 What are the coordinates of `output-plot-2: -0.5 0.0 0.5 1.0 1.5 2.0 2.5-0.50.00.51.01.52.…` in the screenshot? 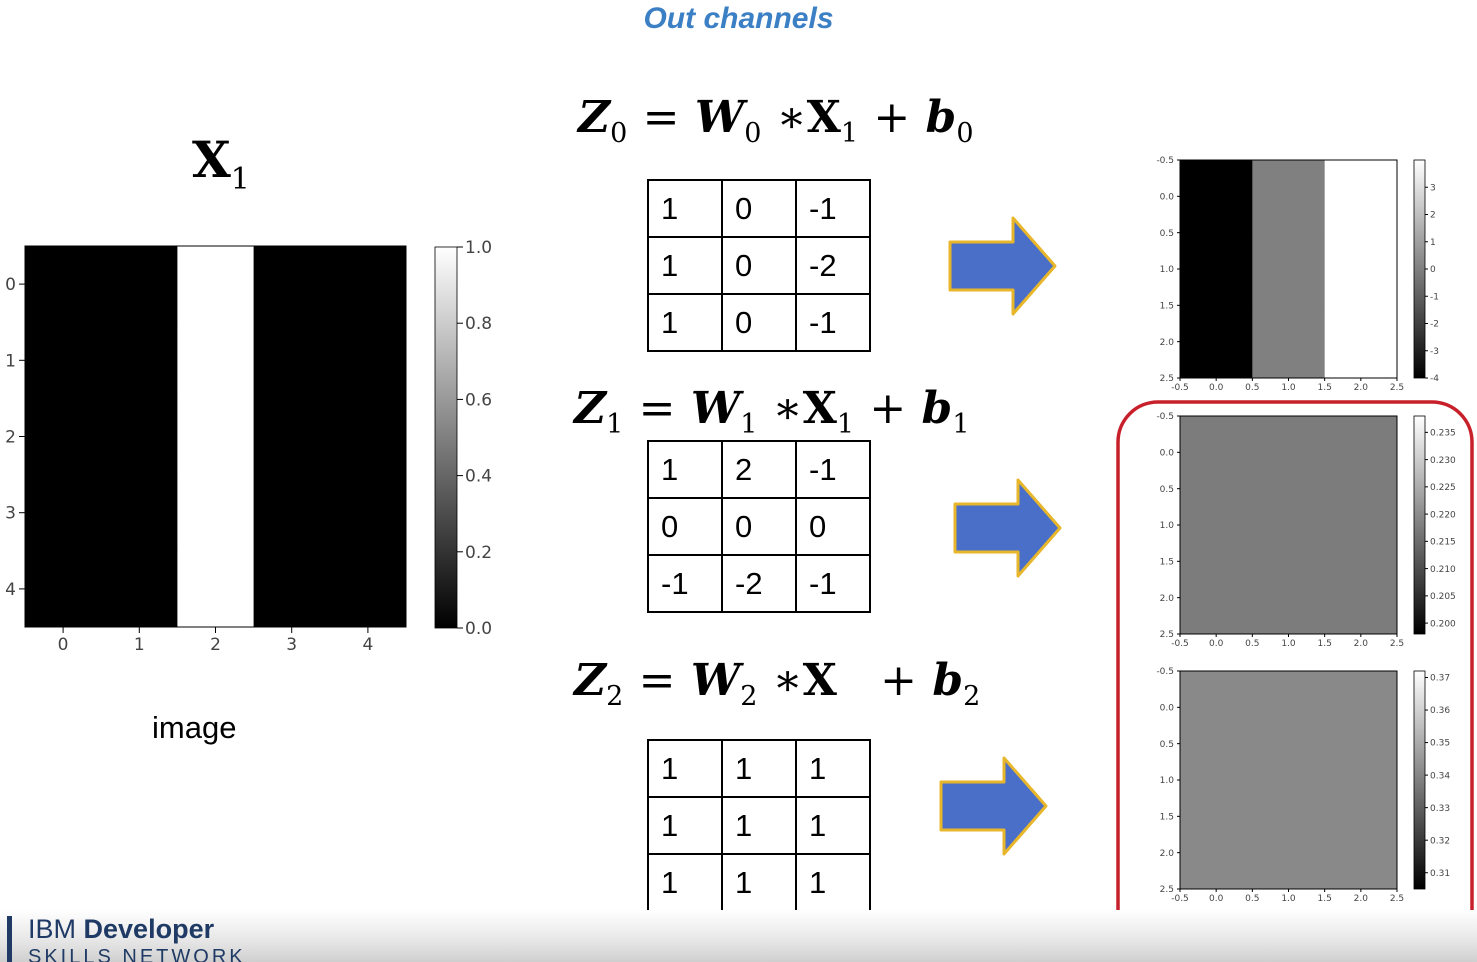 It's located at (1303, 785).